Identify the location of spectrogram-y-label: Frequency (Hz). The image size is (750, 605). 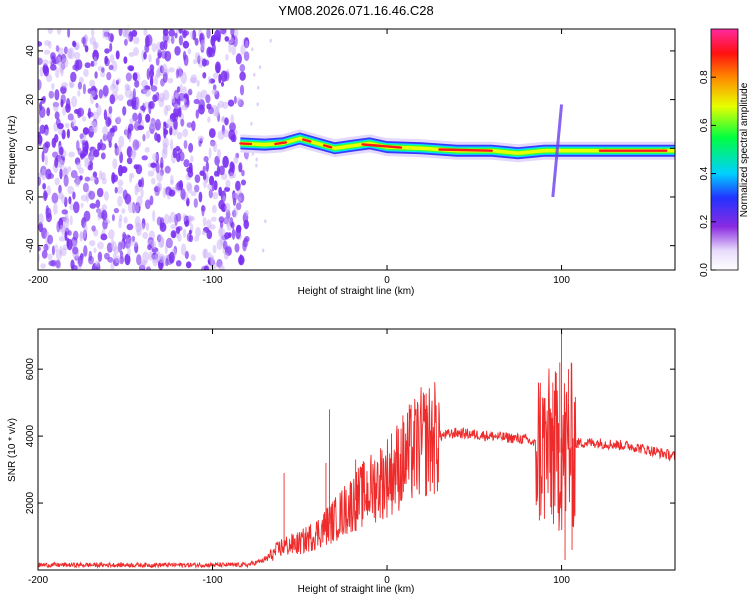
(12, 150).